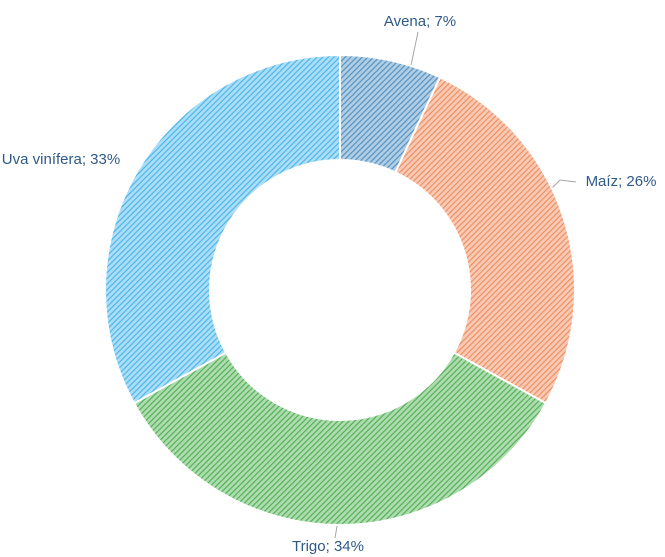 Image resolution: width=665 pixels, height=557 pixels. I want to click on data-label: Uva vinífera; 33%, so click(61, 159).